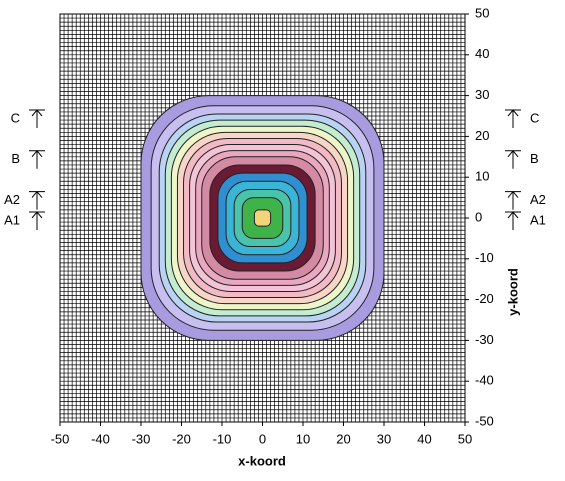 The width and height of the screenshot is (565, 481). What do you see at coordinates (484, 298) in the screenshot?
I see `y-tick-label: -20` at bounding box center [484, 298].